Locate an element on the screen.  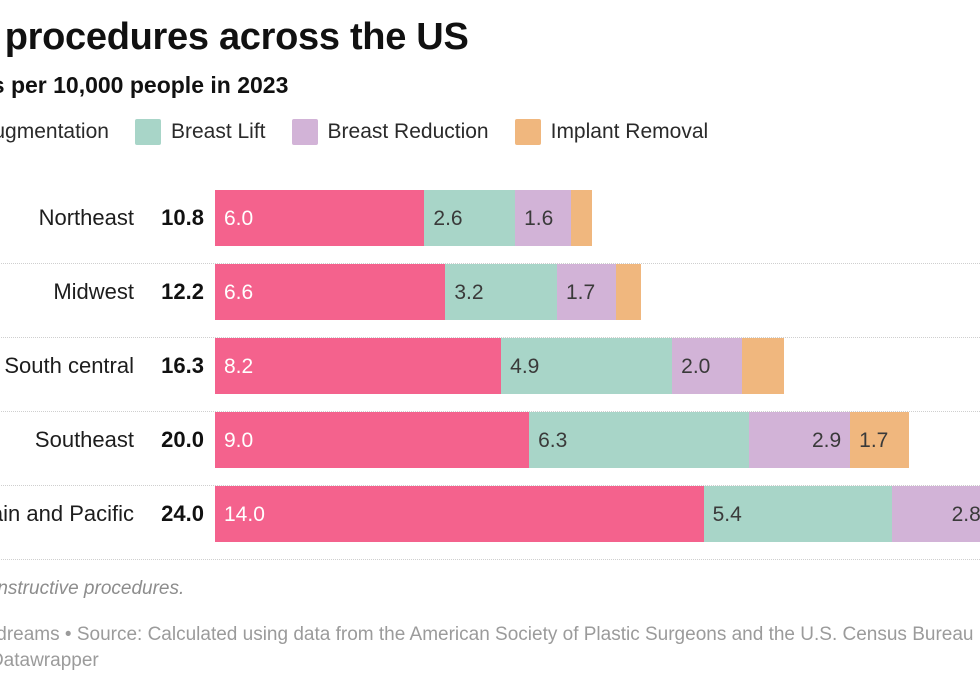
bar-row: Midwest 12.2 6.6 3.2 1.7 is located at coordinates (490, 301).